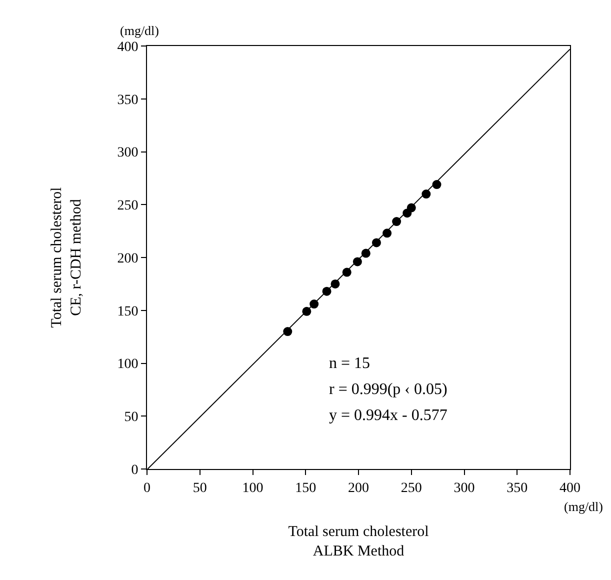  I want to click on annotation: n = 15, so click(349, 363).